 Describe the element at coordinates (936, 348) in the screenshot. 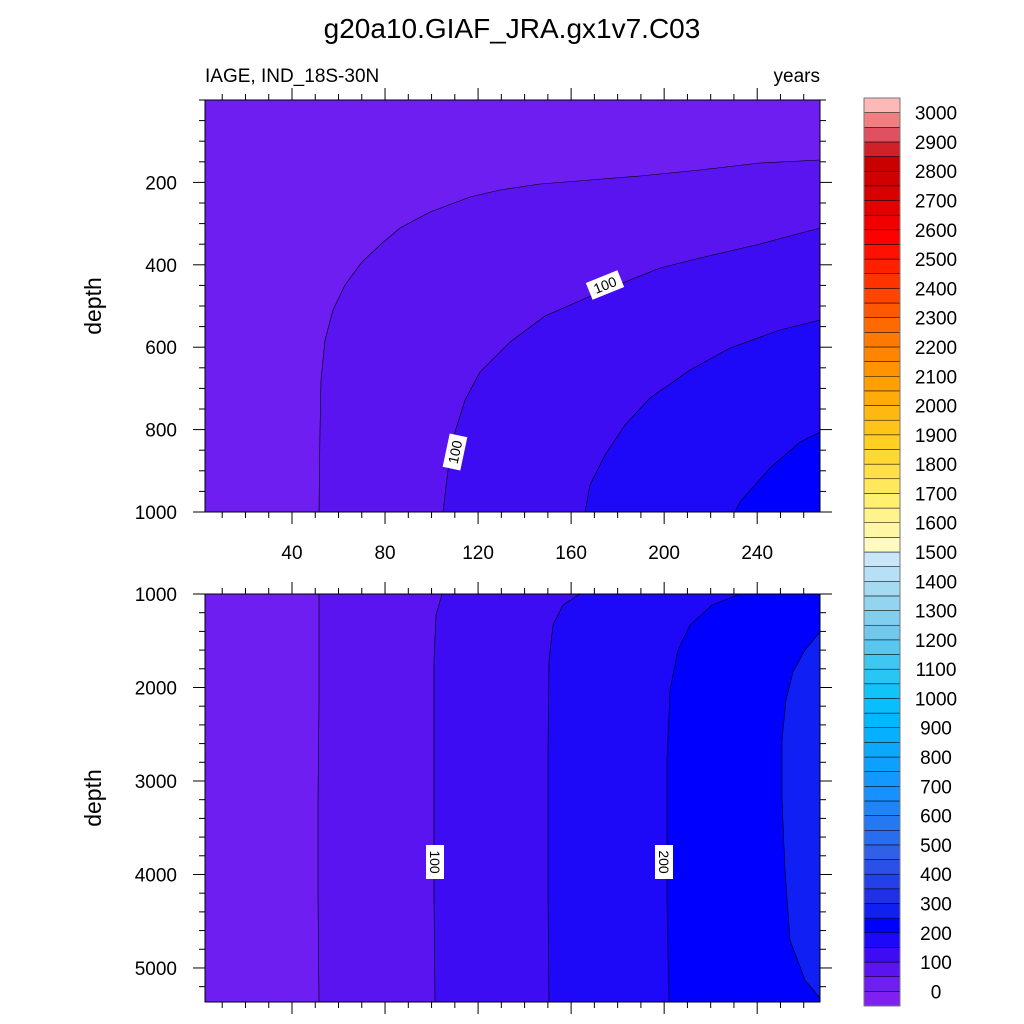

I see `colorbar-label: 2200` at that location.